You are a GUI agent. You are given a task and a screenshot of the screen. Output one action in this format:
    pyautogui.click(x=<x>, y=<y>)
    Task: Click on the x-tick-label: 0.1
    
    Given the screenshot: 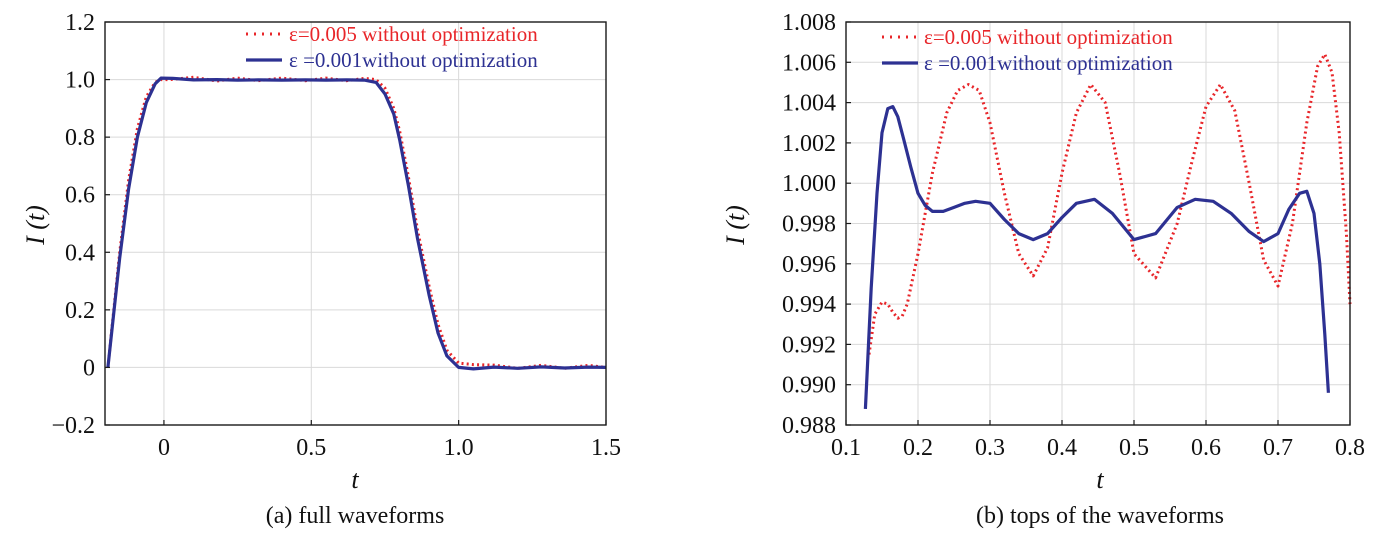 What is the action you would take?
    pyautogui.click(x=846, y=448)
    